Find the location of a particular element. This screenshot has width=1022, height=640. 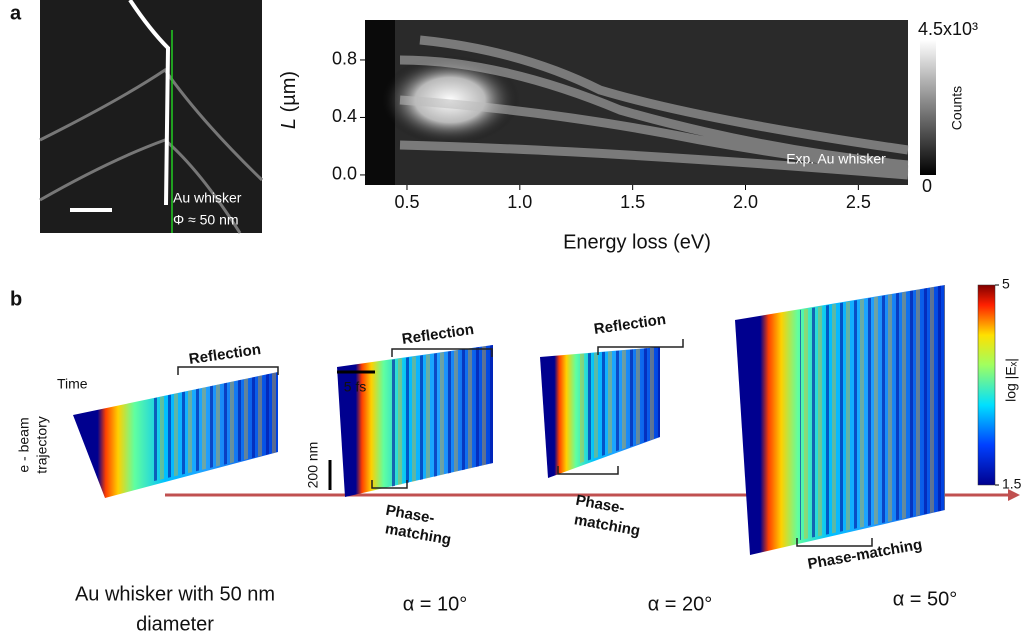

caption: Au whisker with 50 nm is located at coordinates (175, 594).